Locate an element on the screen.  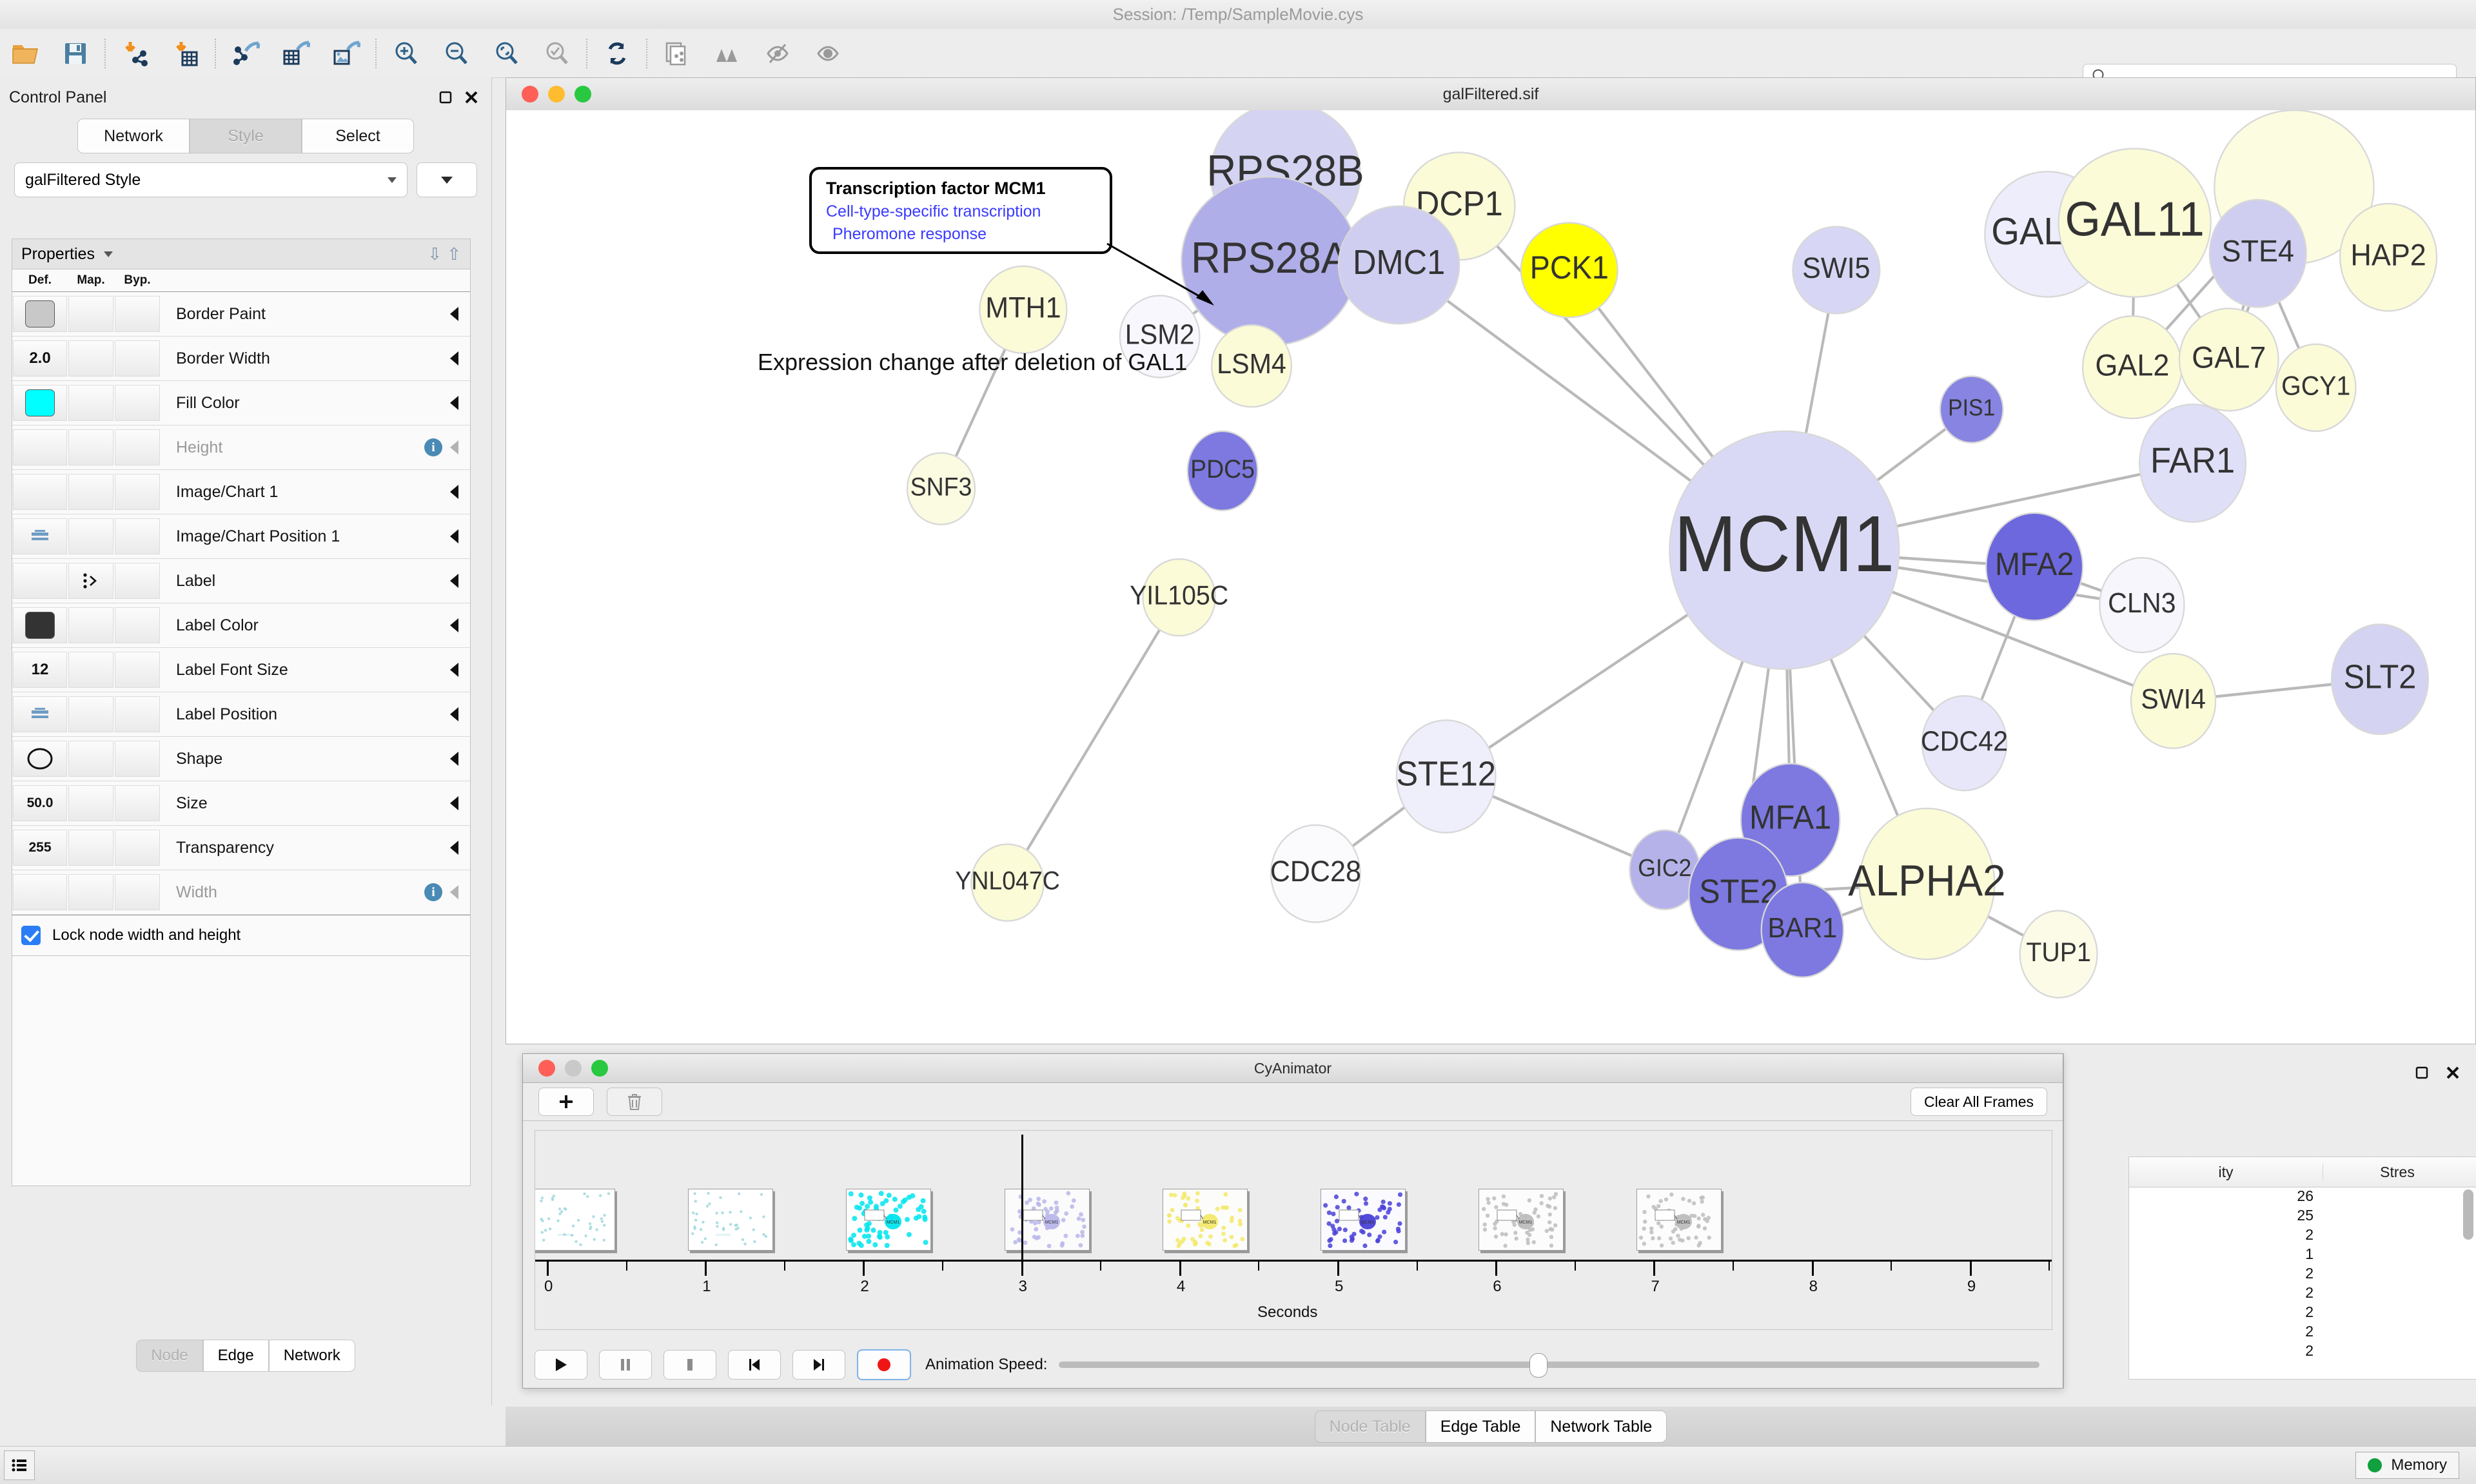
animation-speed-slider is located at coordinates (1549, 1365).